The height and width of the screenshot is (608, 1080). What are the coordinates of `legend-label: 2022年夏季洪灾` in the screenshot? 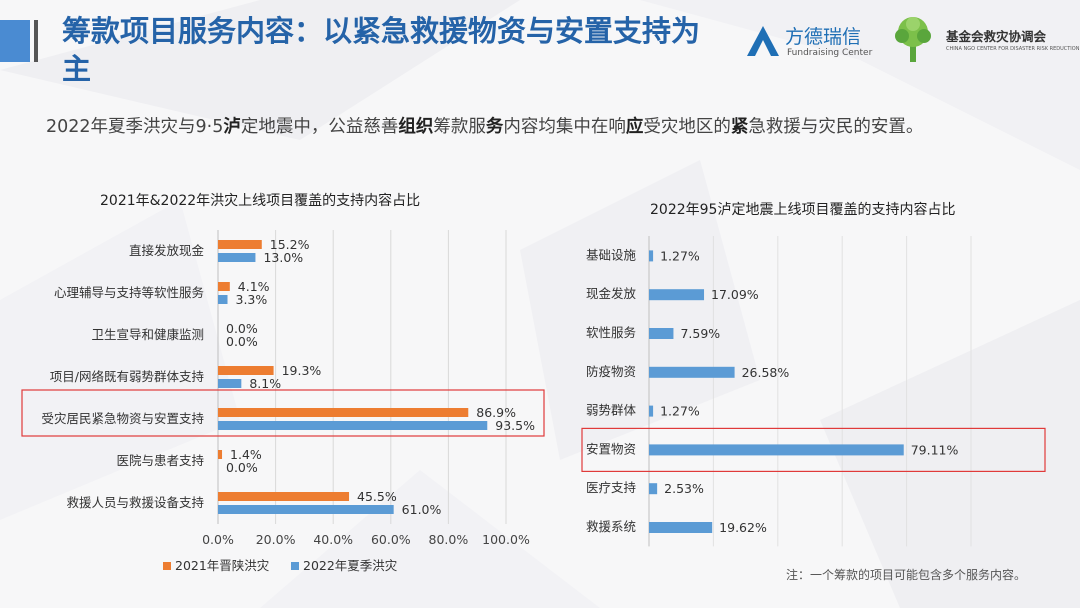 It's located at (350, 565).